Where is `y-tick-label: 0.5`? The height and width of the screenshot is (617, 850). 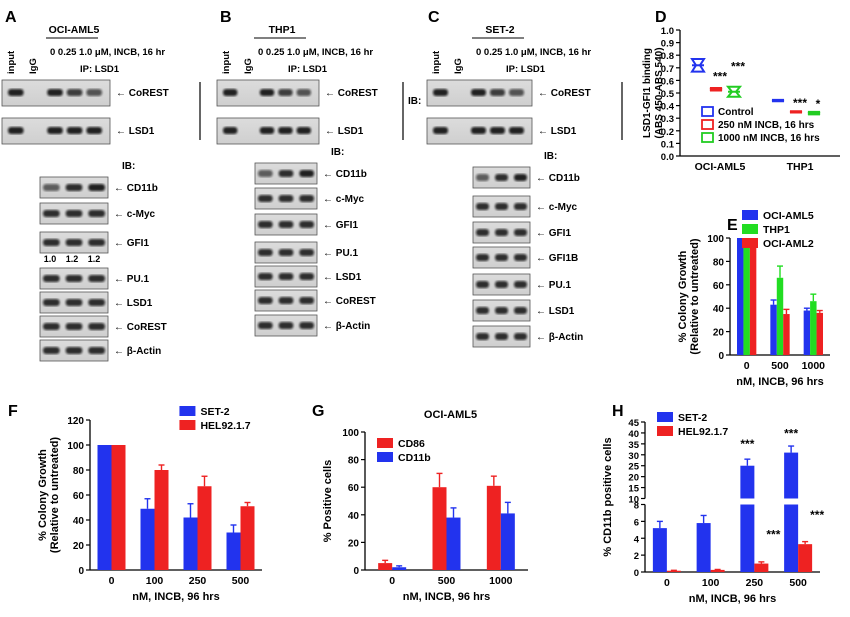
y-tick-label: 0.5 is located at coordinates (668, 94).